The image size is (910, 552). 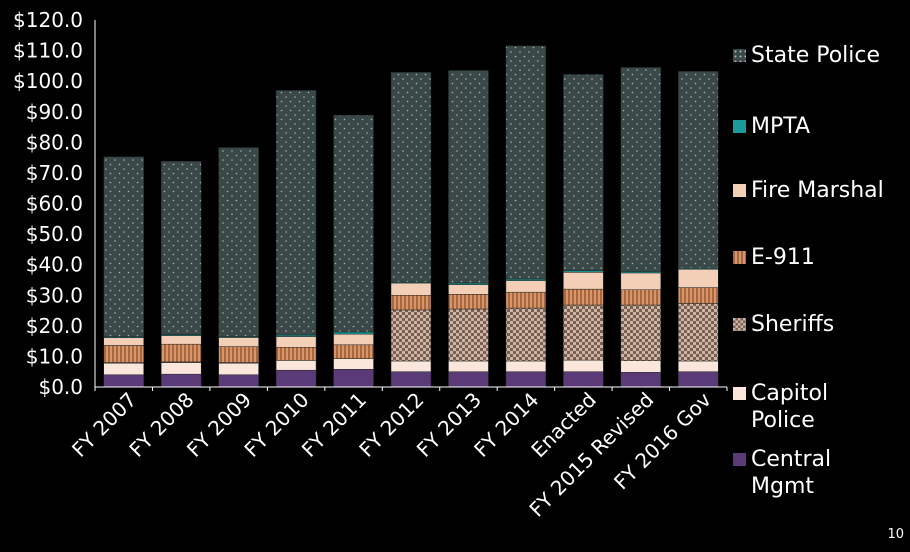 I want to click on legend-swatch-central-mgmt, so click(x=739, y=459).